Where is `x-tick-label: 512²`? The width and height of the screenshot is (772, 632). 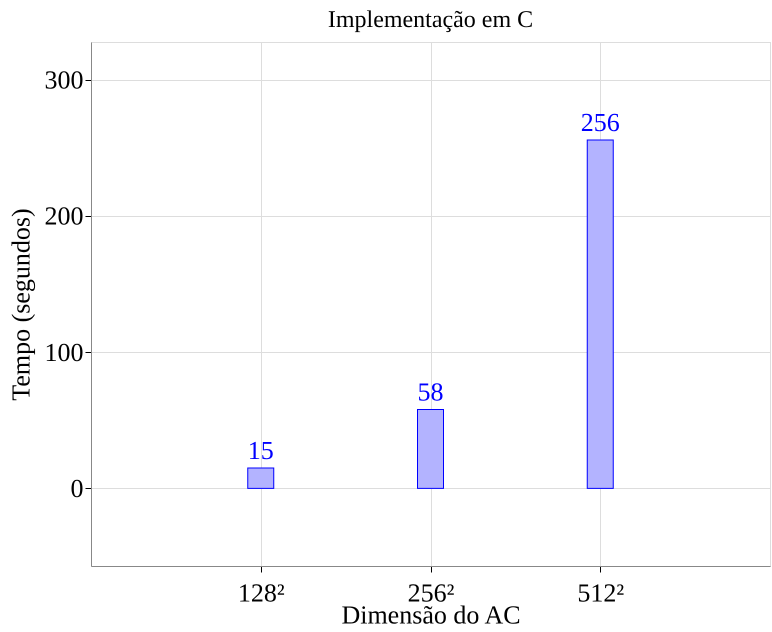
x-tick-label: 512² is located at coordinates (600, 593).